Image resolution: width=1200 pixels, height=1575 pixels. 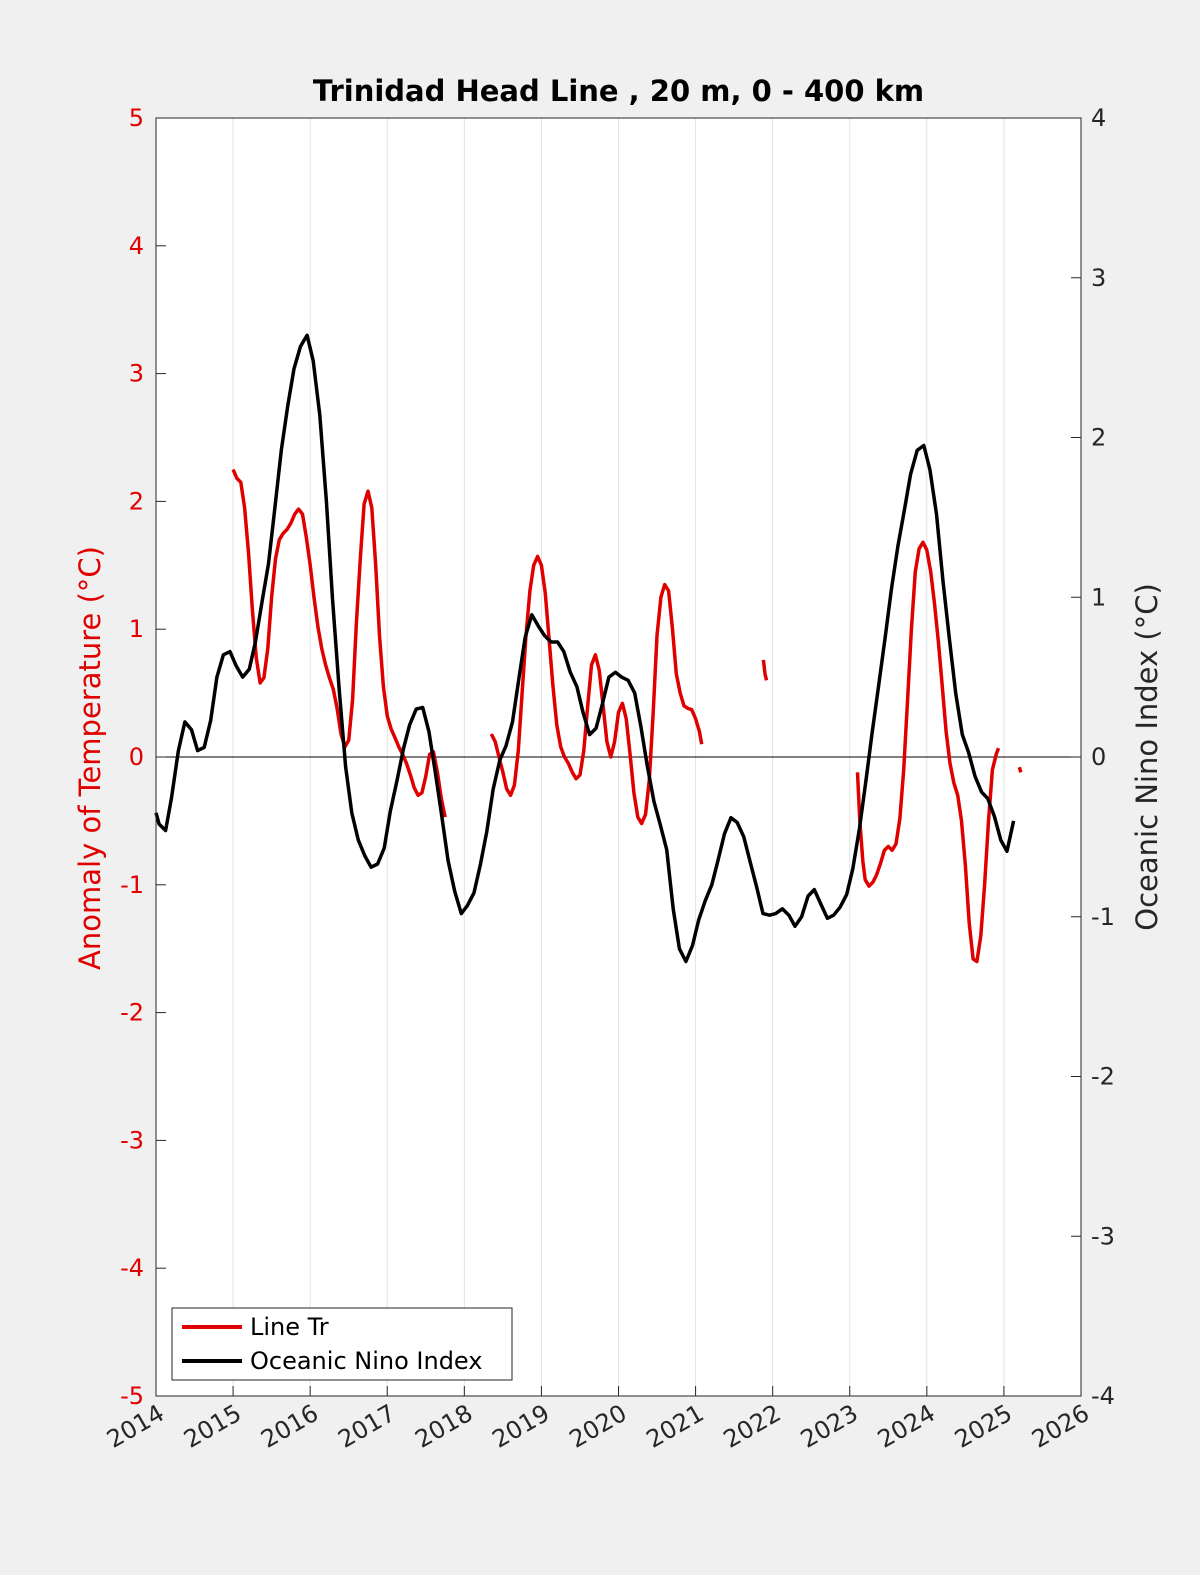 I want to click on y-left-tick-label: -4, so click(x=132, y=1268).